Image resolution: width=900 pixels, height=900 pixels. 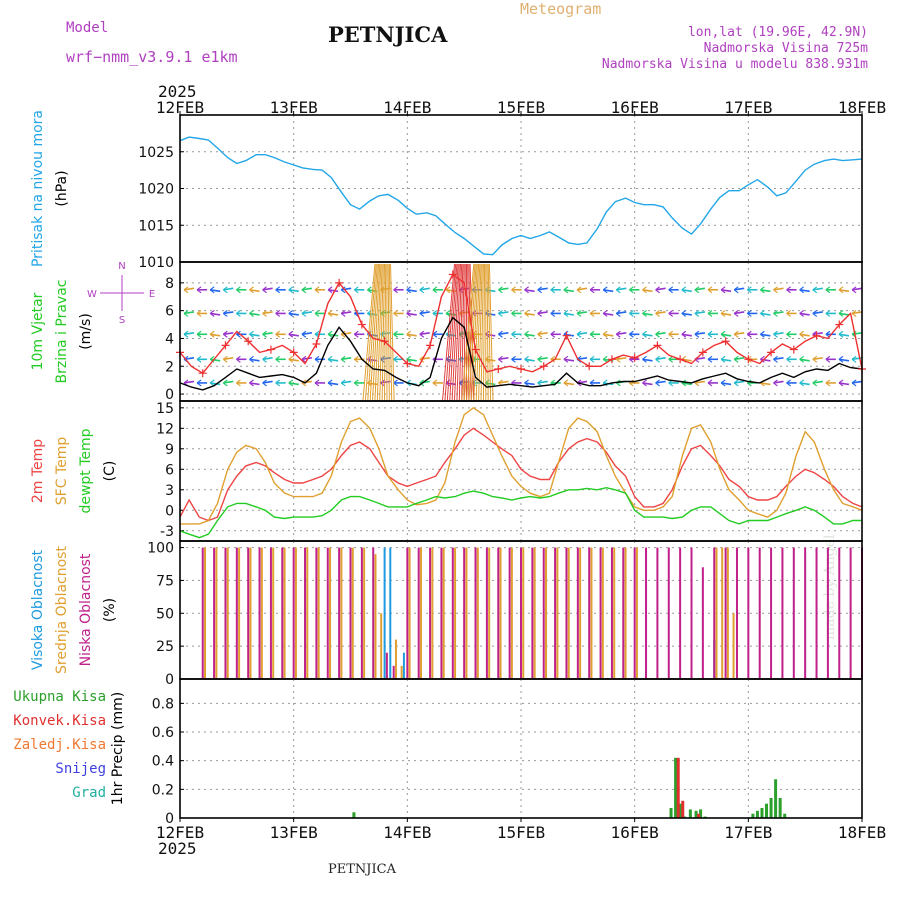 I want to click on x-tick-label: 15FEB, so click(x=521, y=107).